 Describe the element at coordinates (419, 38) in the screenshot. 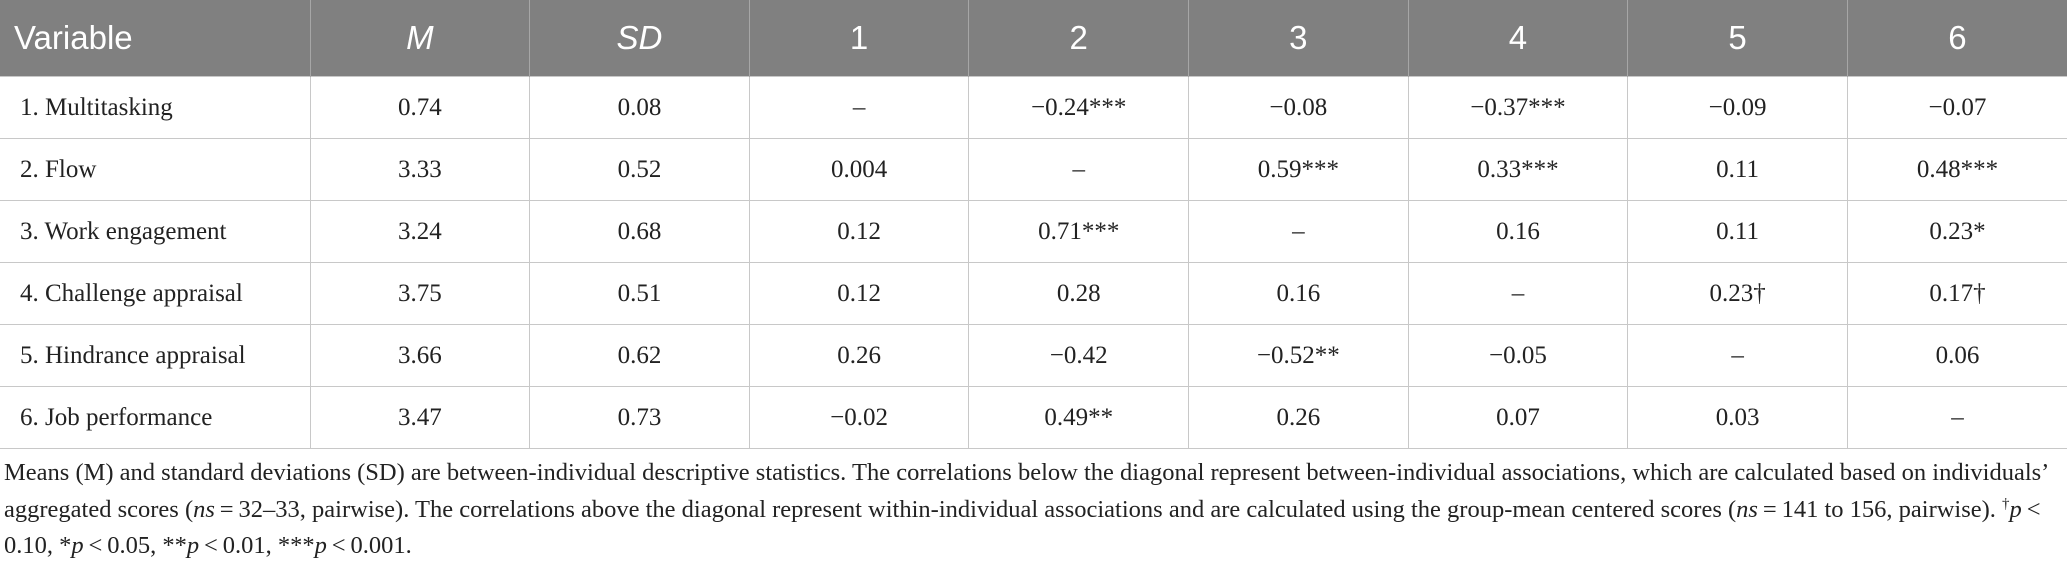

I see `column-header: M` at that location.